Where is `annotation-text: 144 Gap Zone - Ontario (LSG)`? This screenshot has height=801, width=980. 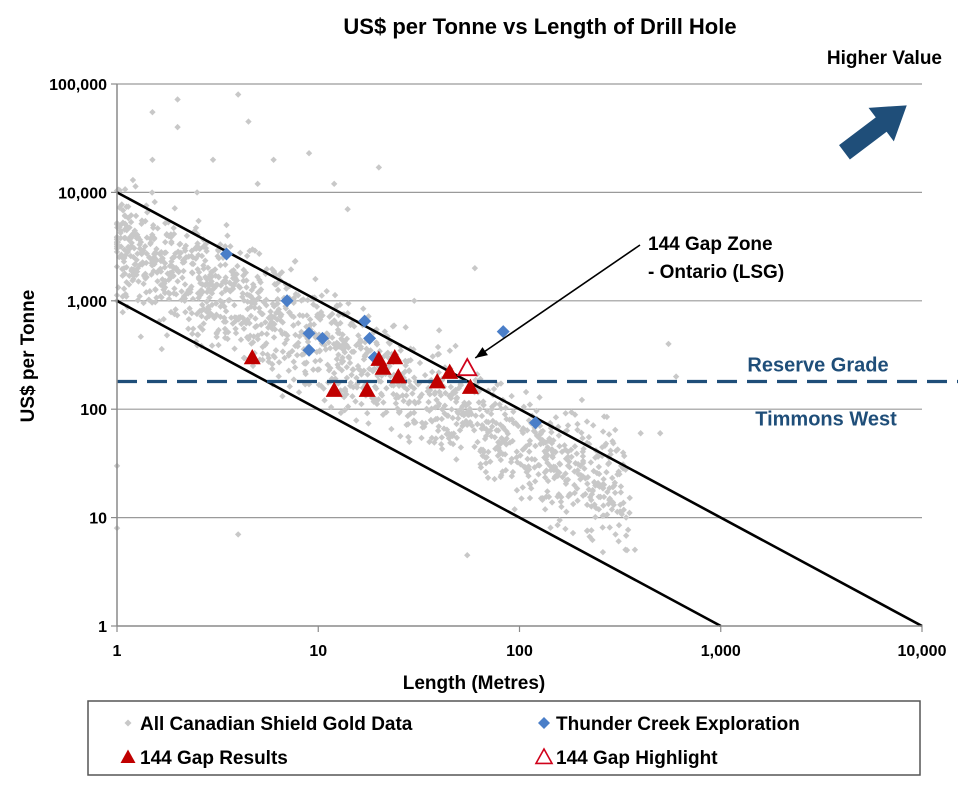 annotation-text: 144 Gap Zone - Ontario (LSG) is located at coordinates (716, 258).